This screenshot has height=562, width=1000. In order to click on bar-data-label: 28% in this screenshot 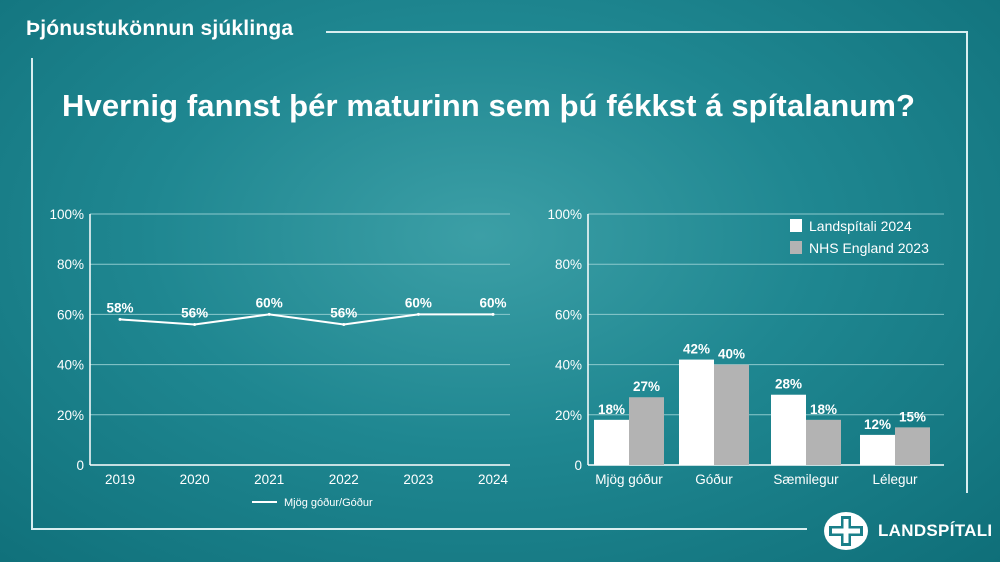, I will do `click(788, 384)`.